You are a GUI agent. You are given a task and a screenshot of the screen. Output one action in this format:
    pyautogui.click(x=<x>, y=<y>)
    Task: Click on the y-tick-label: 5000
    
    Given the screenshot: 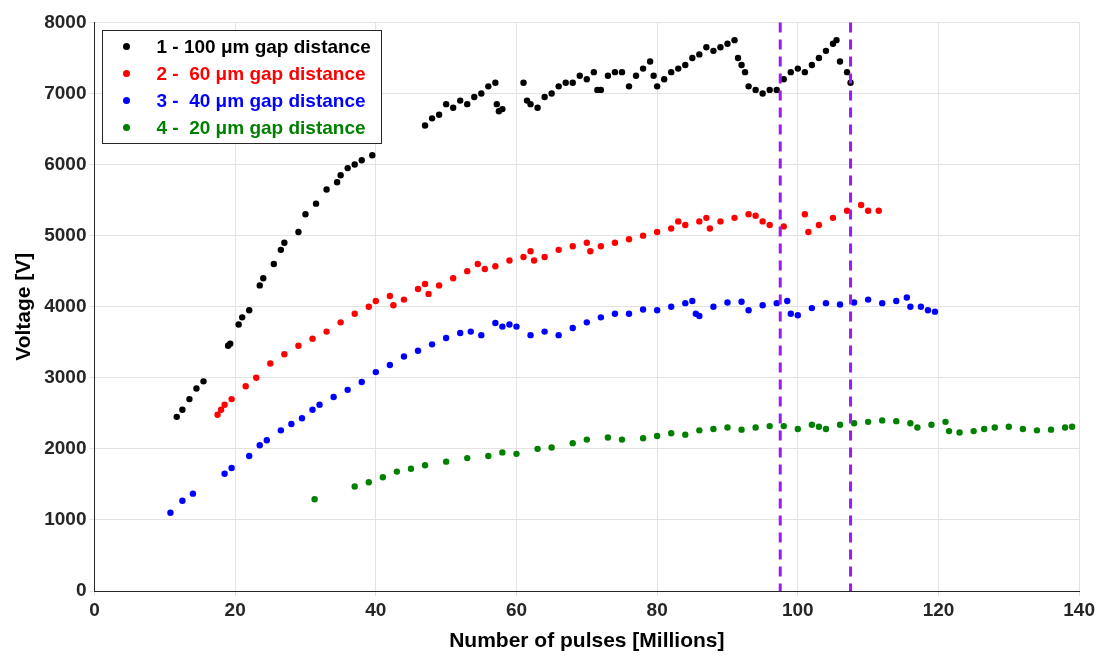 What is the action you would take?
    pyautogui.click(x=65, y=234)
    